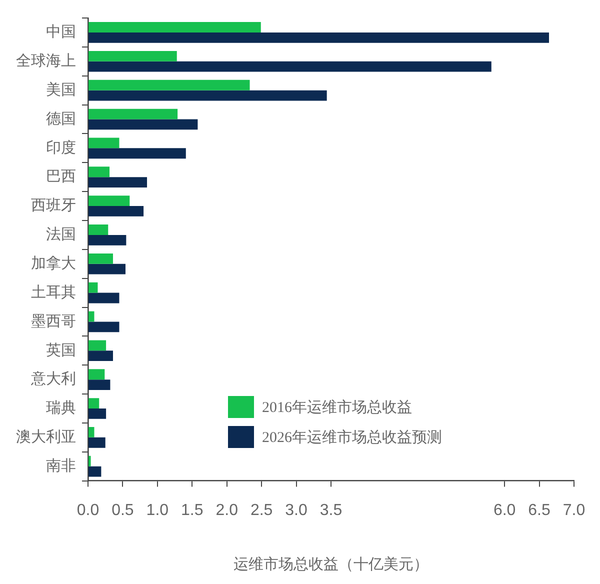 The height and width of the screenshot is (584, 600). I want to click on y-tick-label: 土耳其, so click(53, 292).